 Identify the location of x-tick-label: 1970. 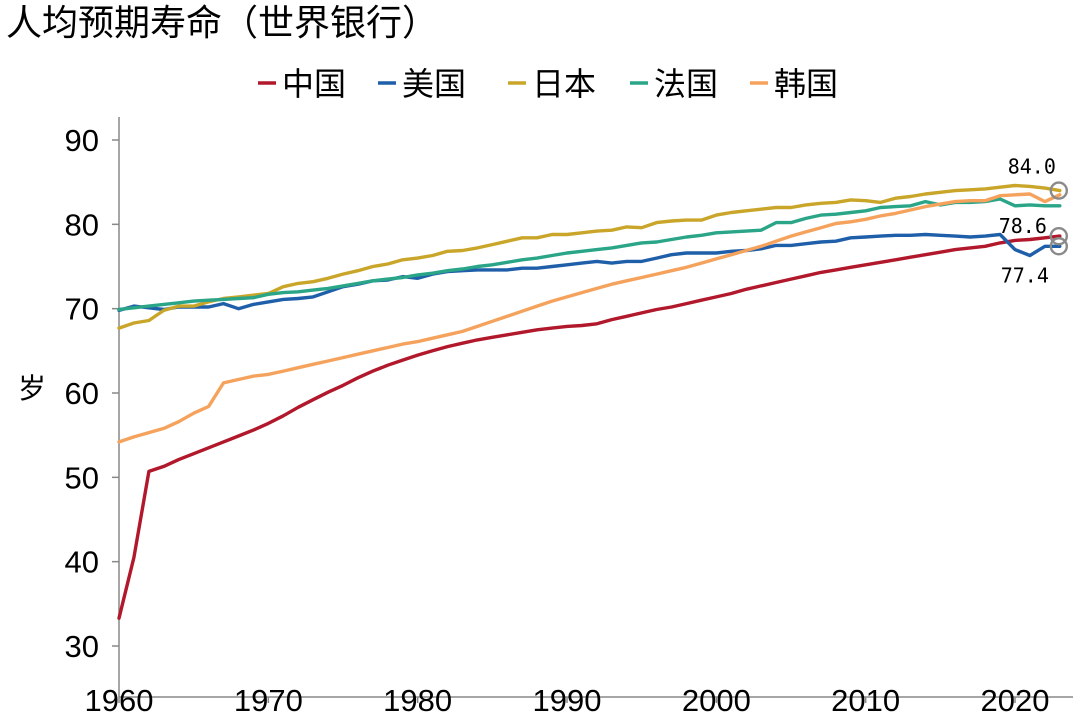
(268, 700).